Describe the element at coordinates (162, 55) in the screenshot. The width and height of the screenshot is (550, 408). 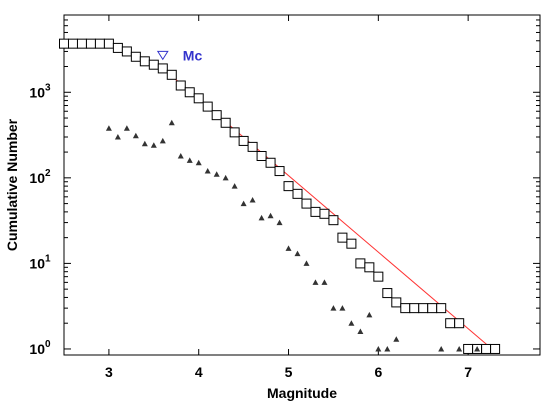
I see `mc-marker` at that location.